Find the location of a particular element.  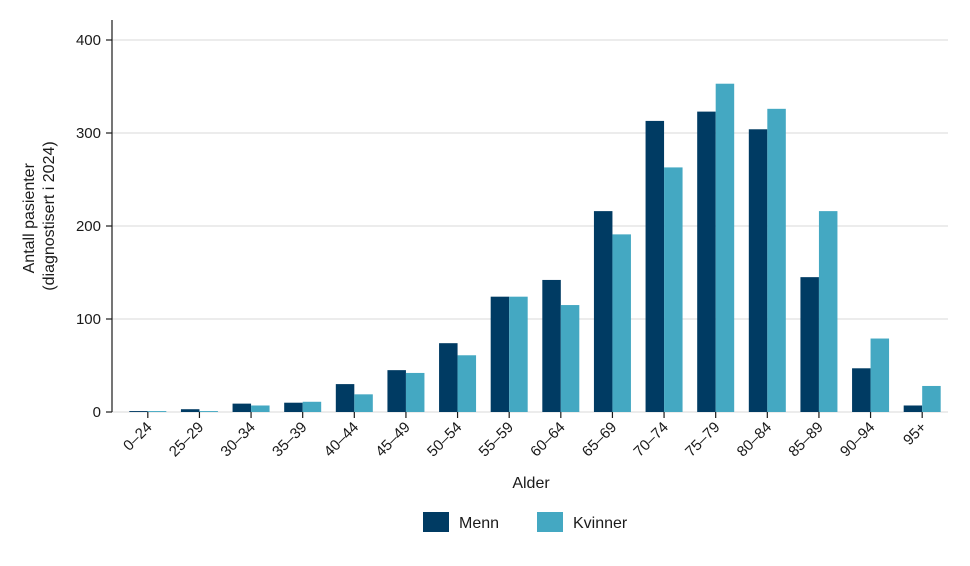

x-tick-label: 95+ is located at coordinates (915, 434).